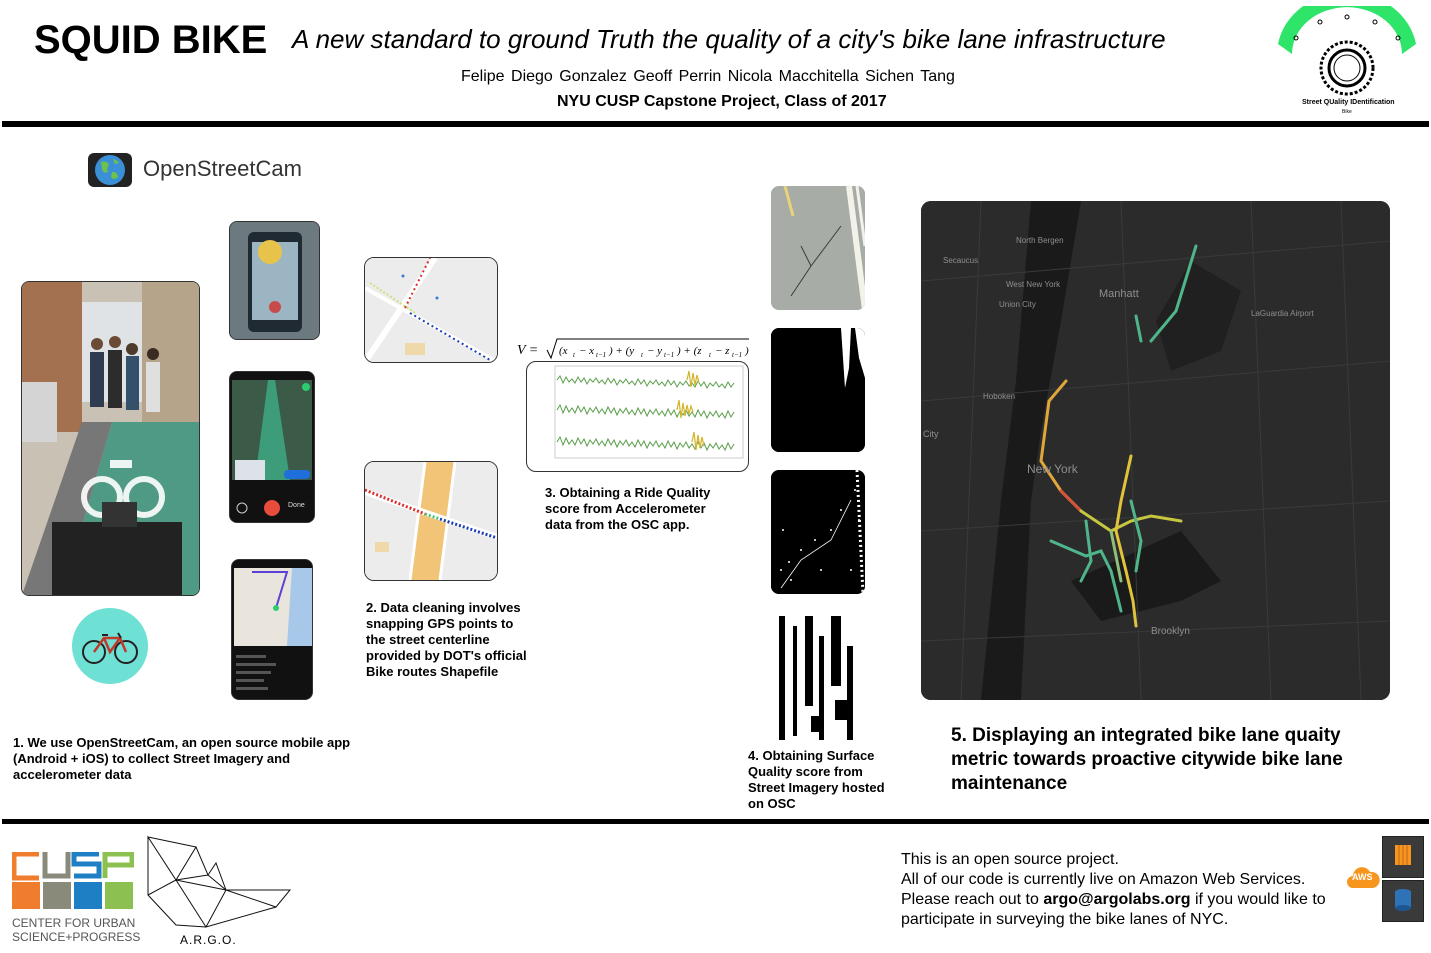 The image size is (1431, 953). I want to click on argo-name: A.R.G.O., so click(208, 940).